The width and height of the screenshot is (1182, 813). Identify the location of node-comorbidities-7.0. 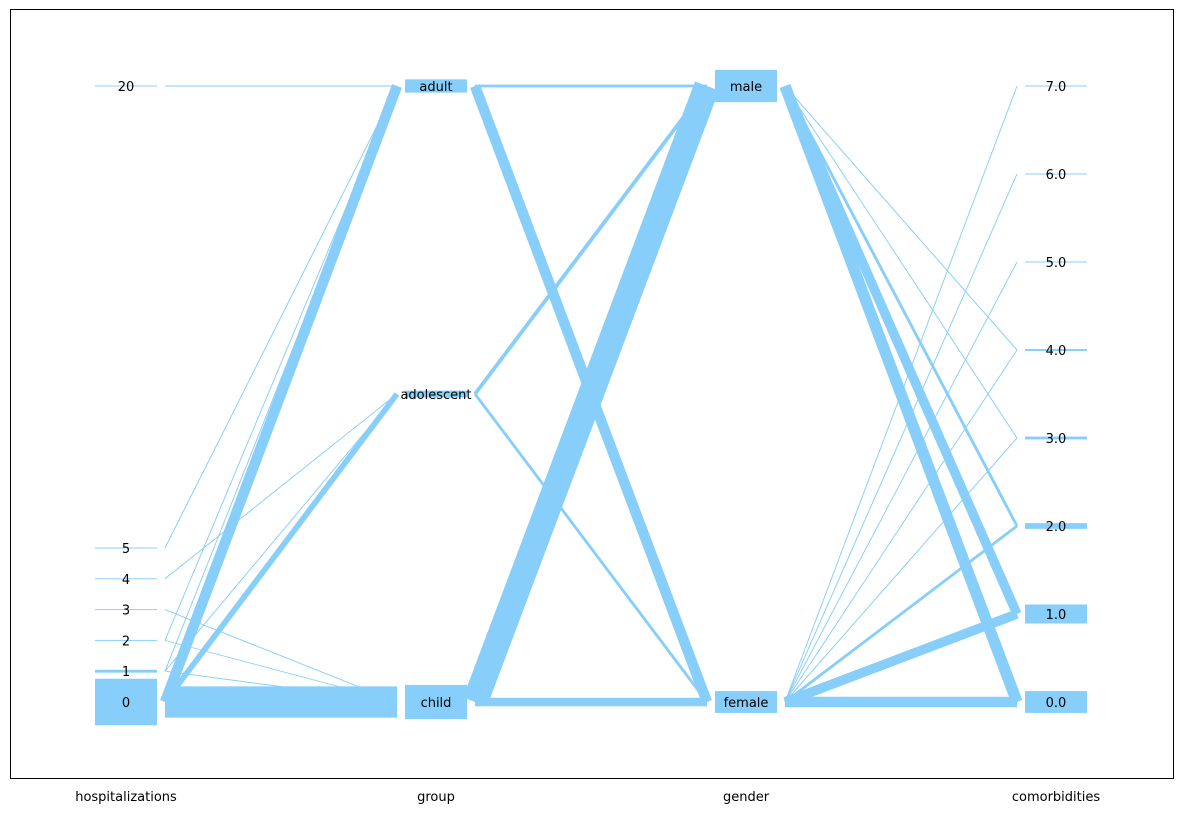
(1056, 86).